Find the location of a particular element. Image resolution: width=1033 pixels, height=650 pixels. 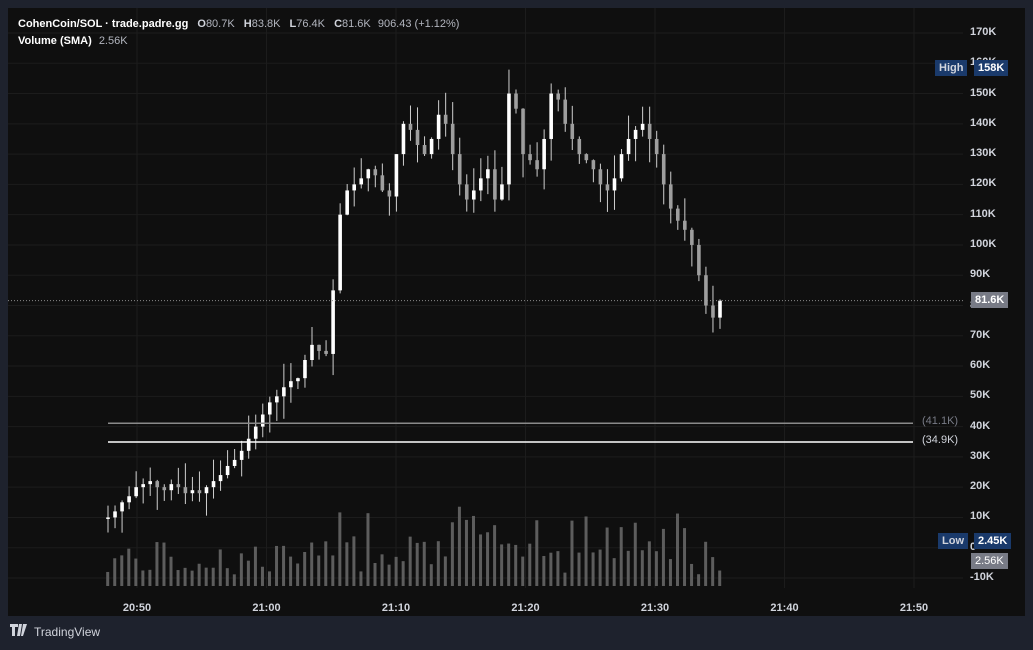

high-key: H is located at coordinates (247, 24).